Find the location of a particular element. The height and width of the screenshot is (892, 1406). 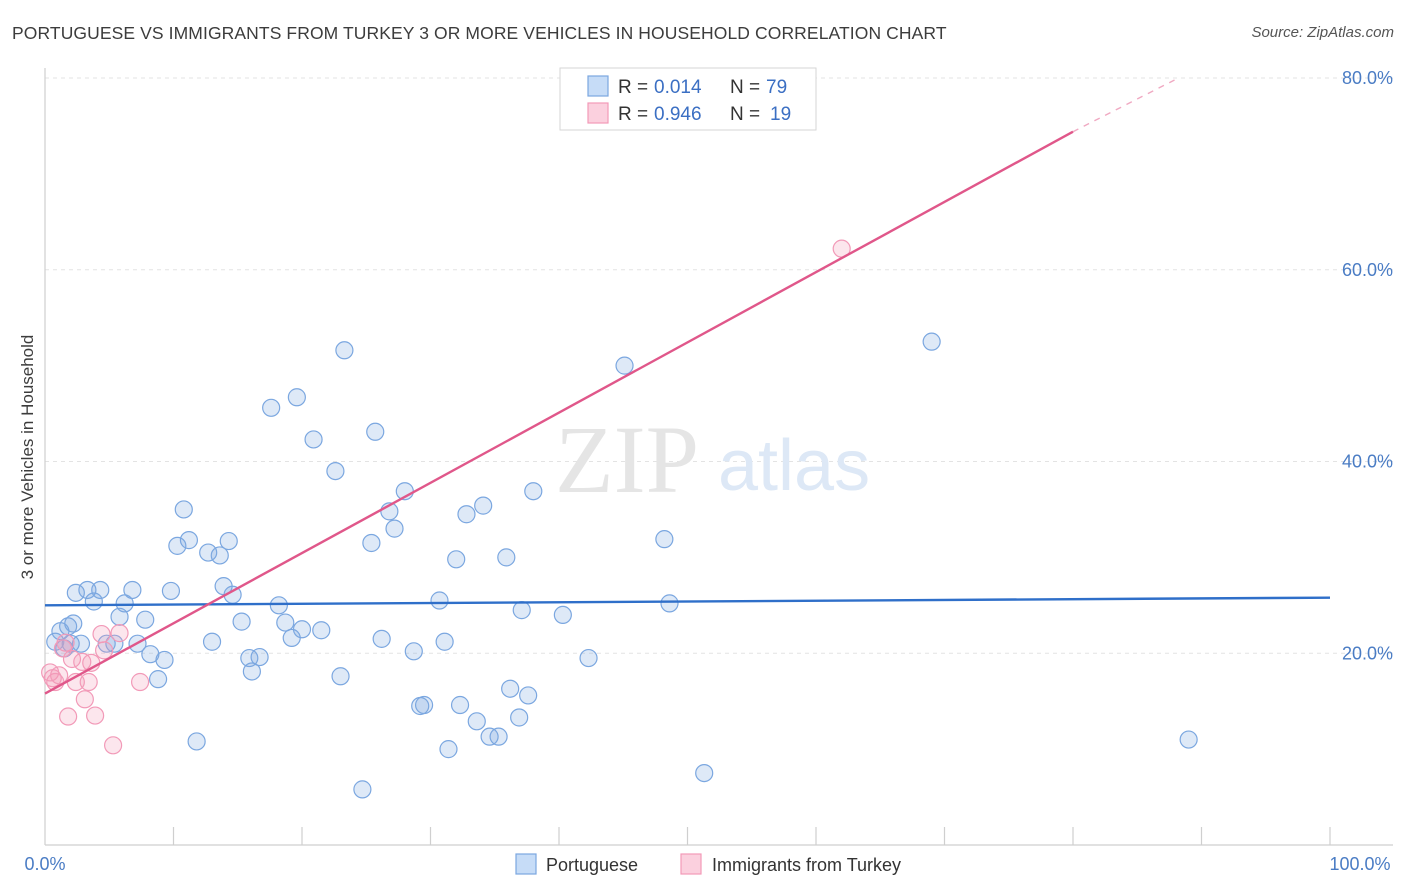

legend-n-value-1: 19 is located at coordinates (780, 114).